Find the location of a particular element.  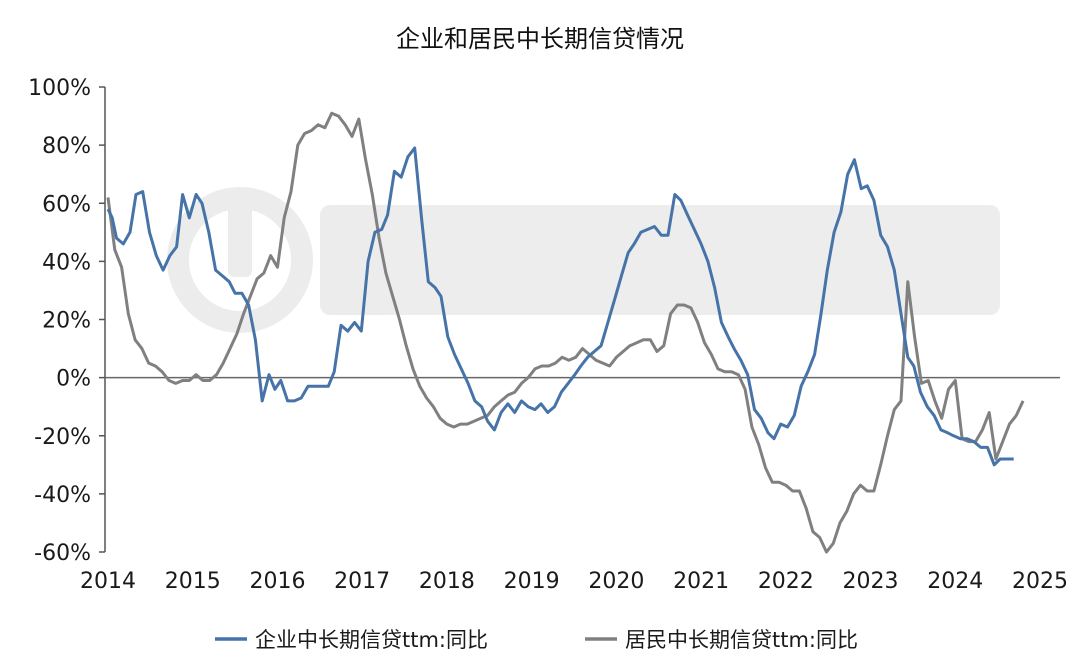

x-tick-label: 2017 is located at coordinates (362, 581).